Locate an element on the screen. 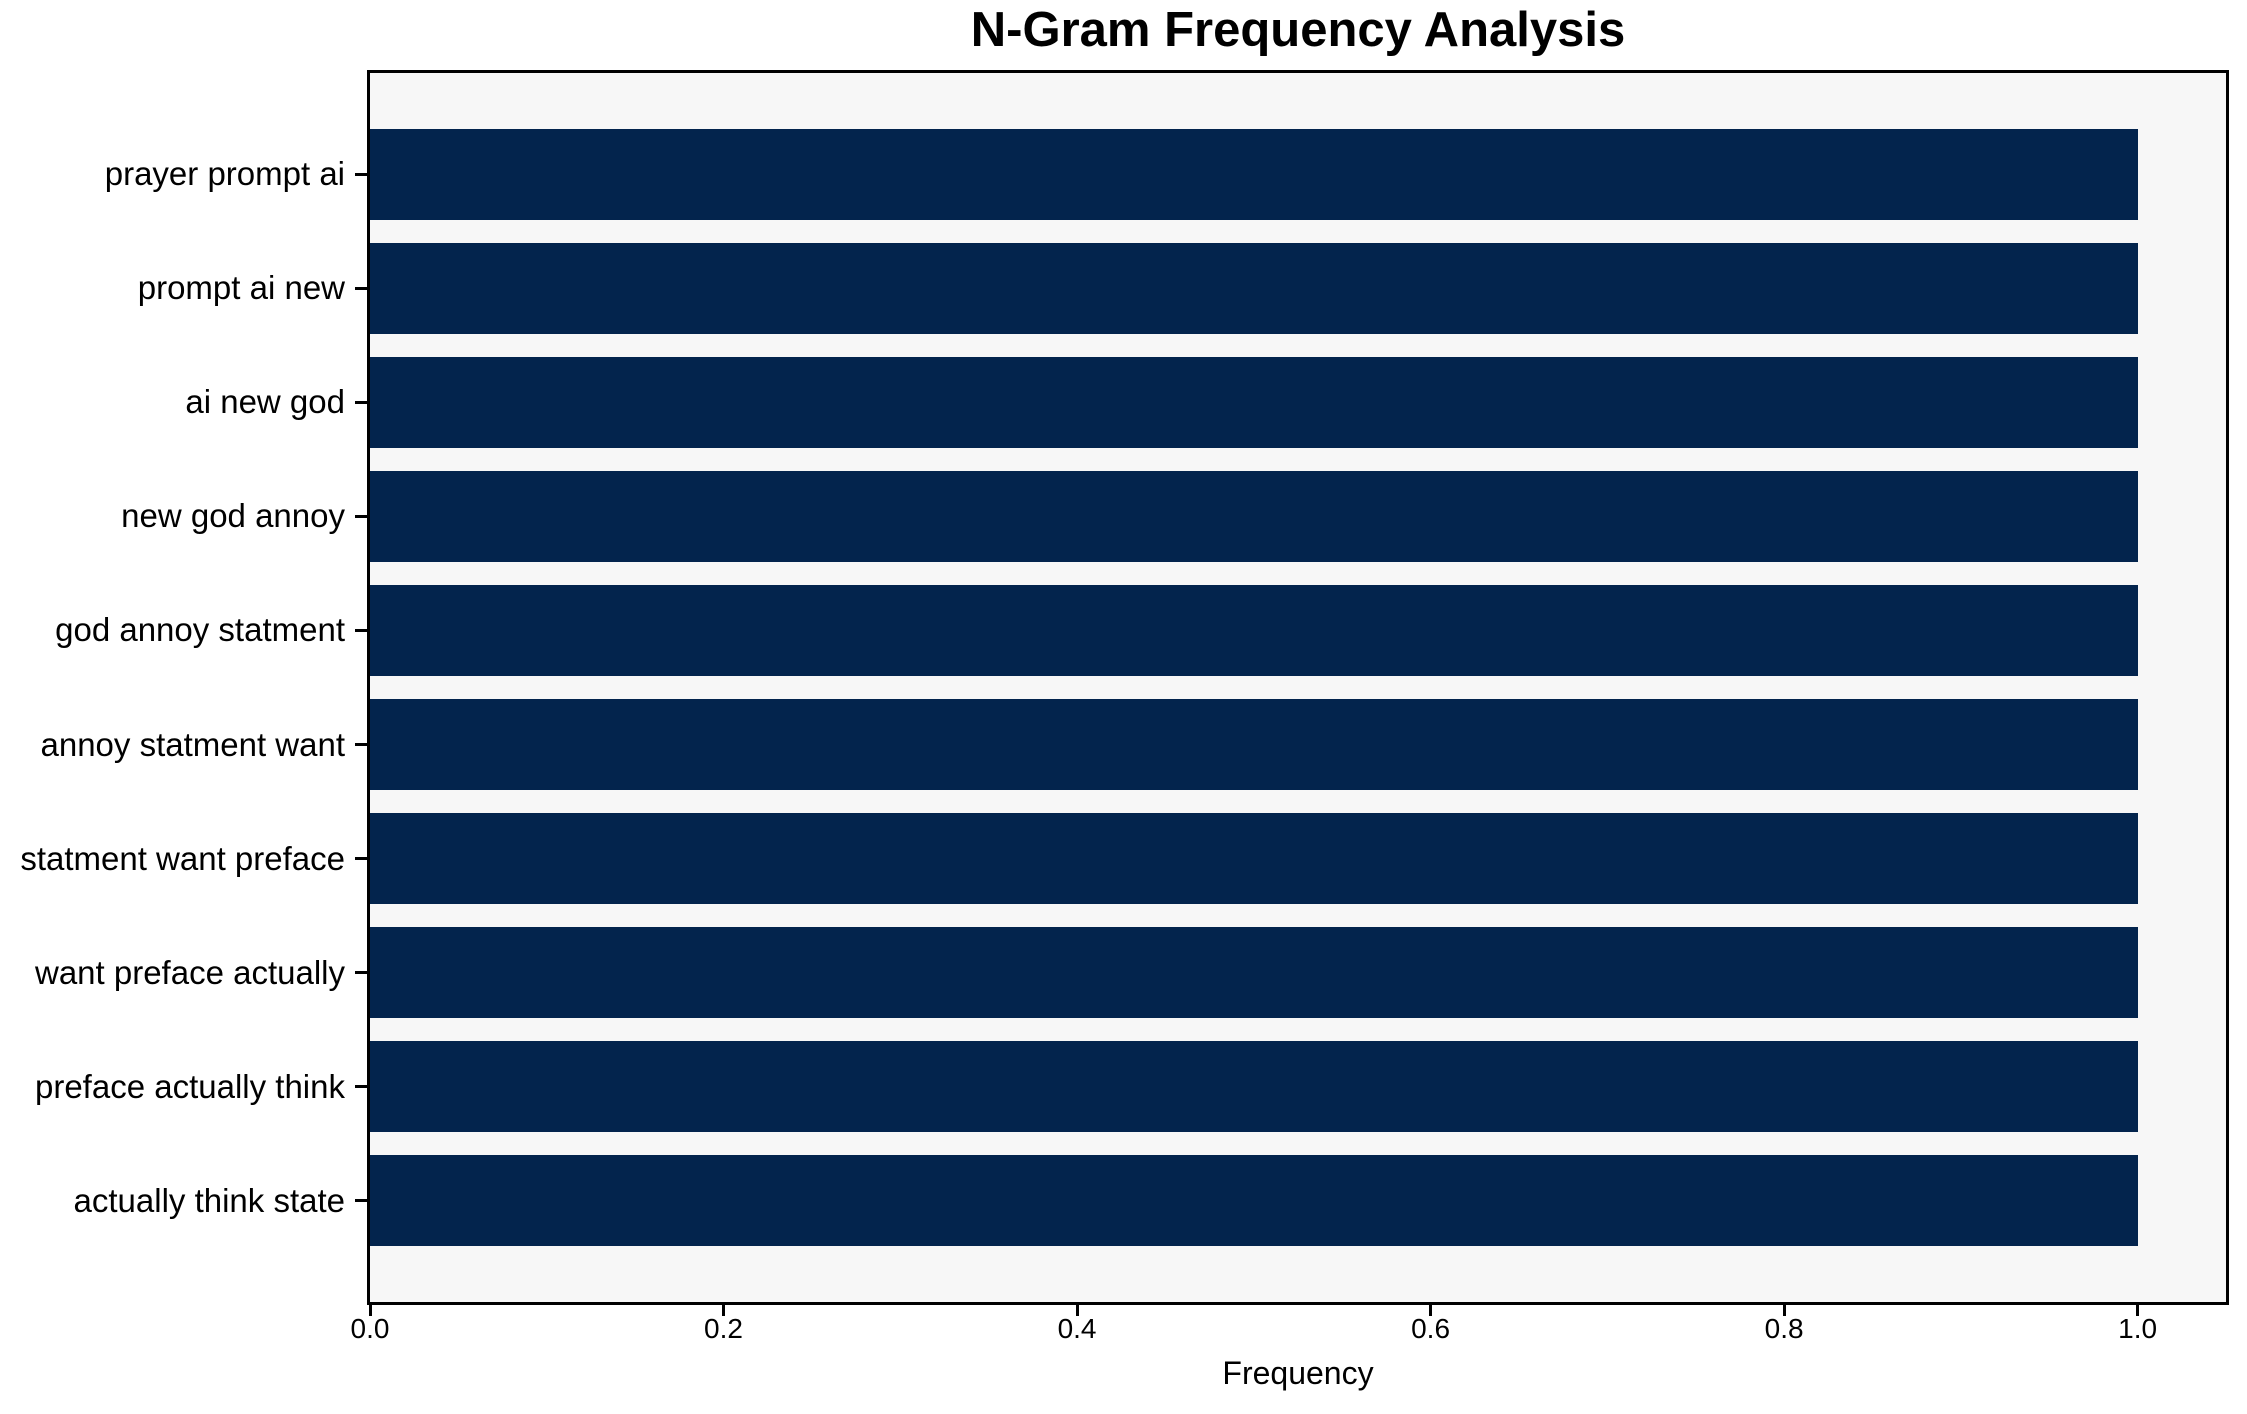 This screenshot has width=2247, height=1414. y-tick-label: statment want preface is located at coordinates (182, 858).